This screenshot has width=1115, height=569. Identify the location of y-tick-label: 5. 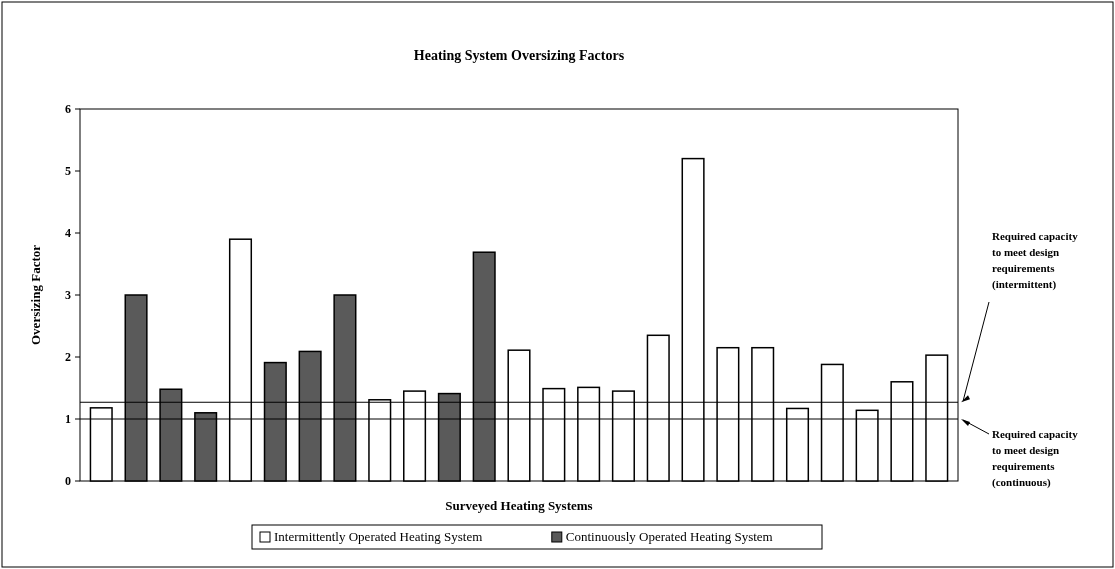
(68, 171).